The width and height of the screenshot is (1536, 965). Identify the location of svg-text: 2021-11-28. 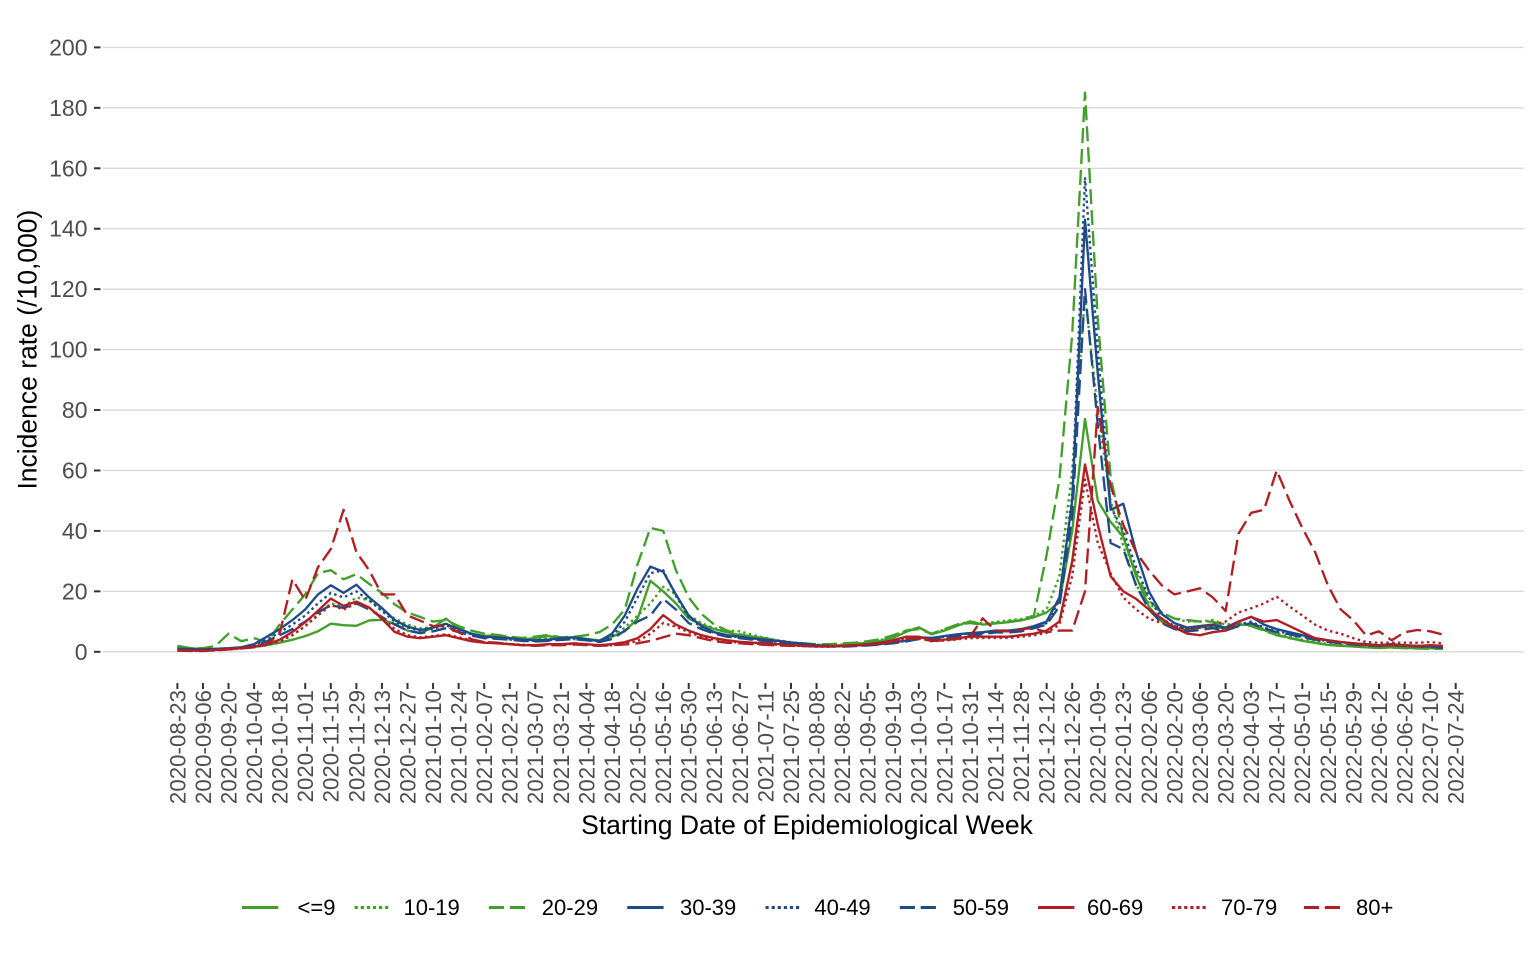
(1021, 746).